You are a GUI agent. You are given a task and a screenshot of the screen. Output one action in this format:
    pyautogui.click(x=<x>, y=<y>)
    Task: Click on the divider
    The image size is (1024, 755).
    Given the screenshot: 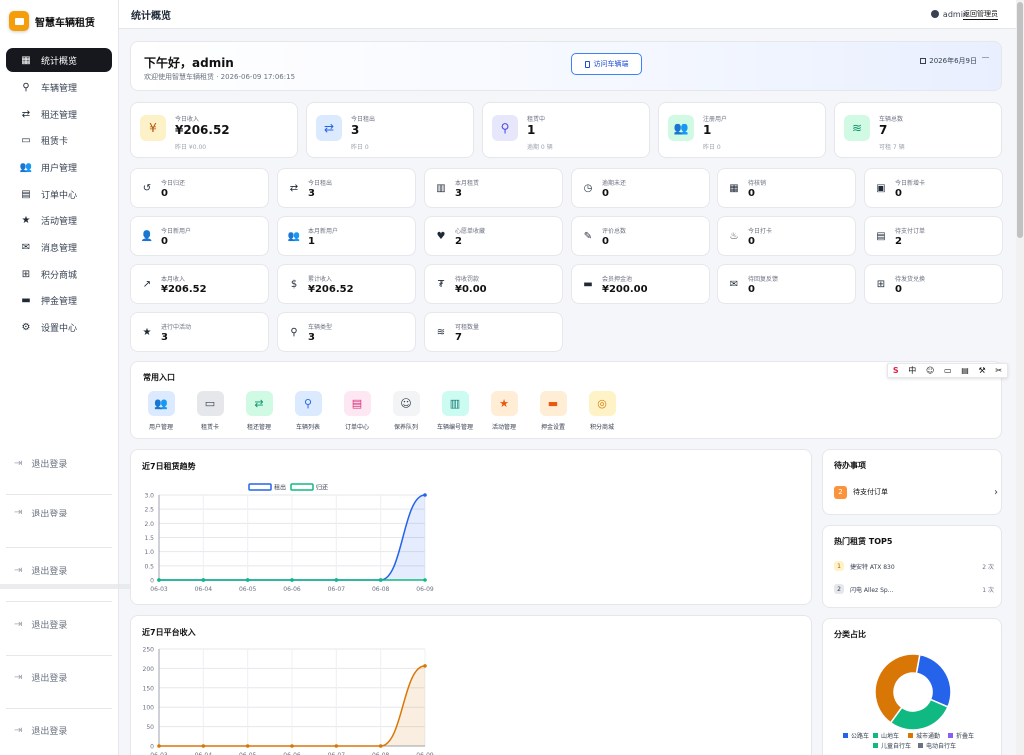 What is the action you would take?
    pyautogui.click(x=59, y=708)
    